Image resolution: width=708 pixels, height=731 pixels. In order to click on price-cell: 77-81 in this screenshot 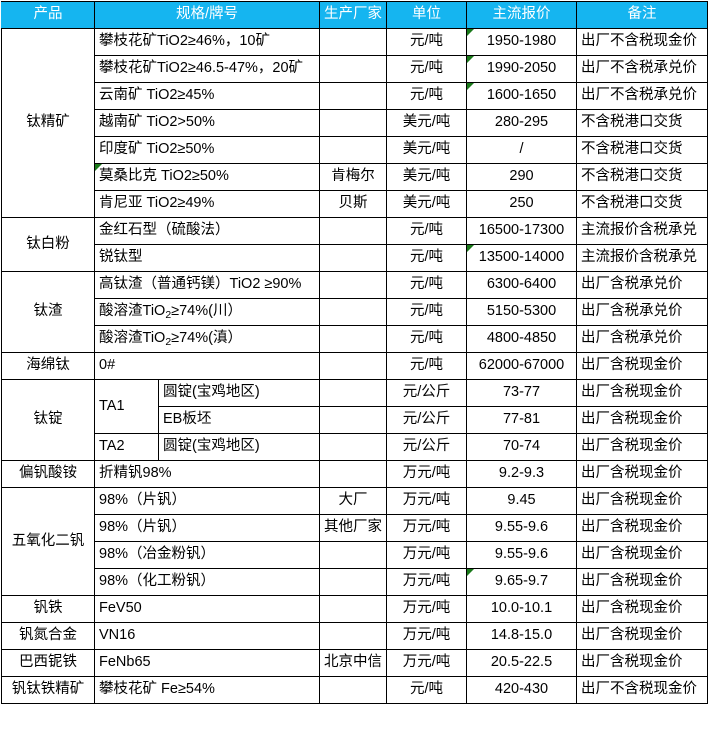, I will do `click(521, 420)`.